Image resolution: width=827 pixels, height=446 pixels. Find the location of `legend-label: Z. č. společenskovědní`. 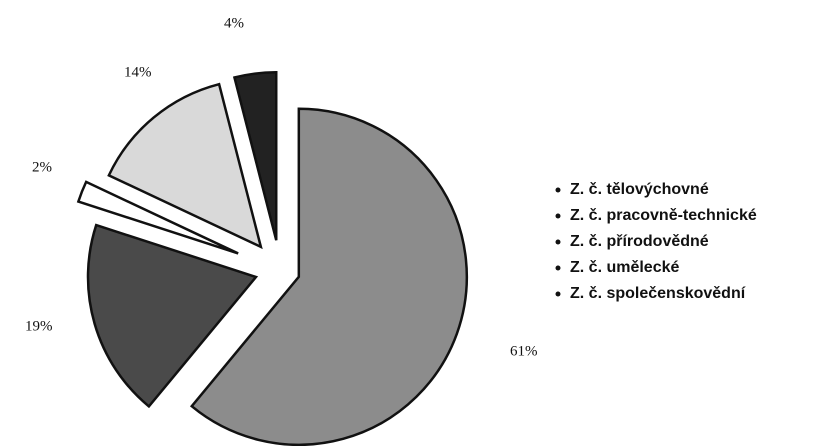

legend-label: Z. č. společenskovědní is located at coordinates (658, 293).